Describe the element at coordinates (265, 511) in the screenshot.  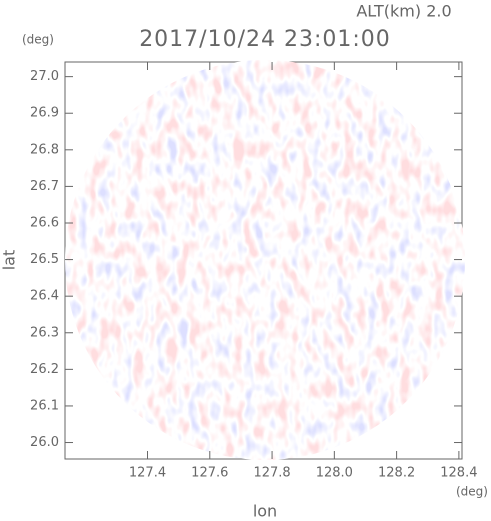
I see `x-axis-label: lon` at that location.